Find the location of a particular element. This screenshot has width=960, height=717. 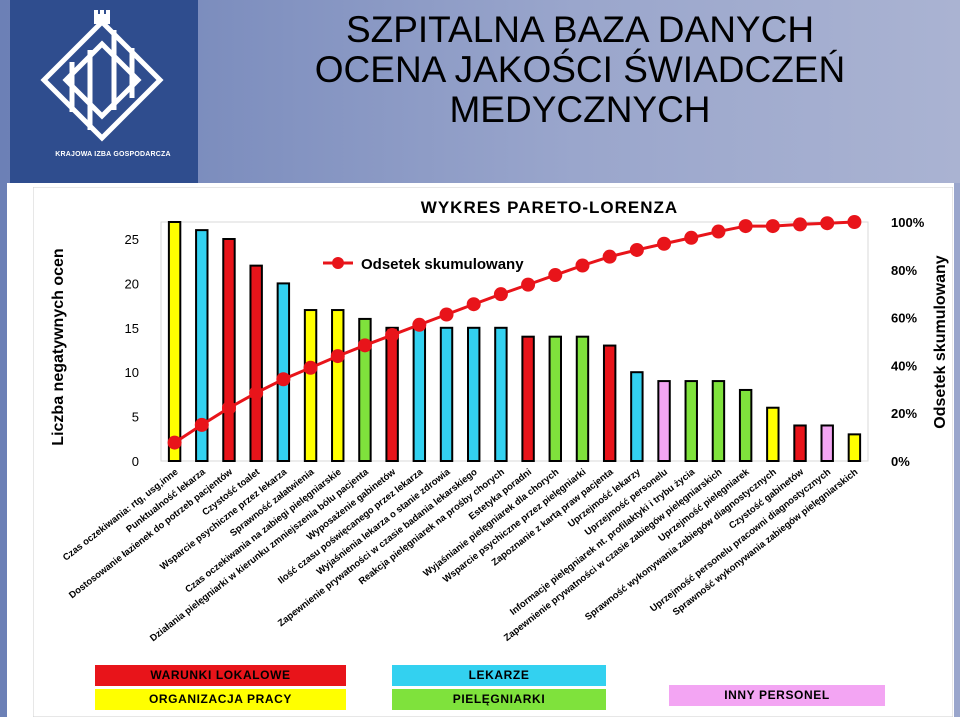

legend-pielegniarki: PIELĘGNIARKI is located at coordinates (499, 699).